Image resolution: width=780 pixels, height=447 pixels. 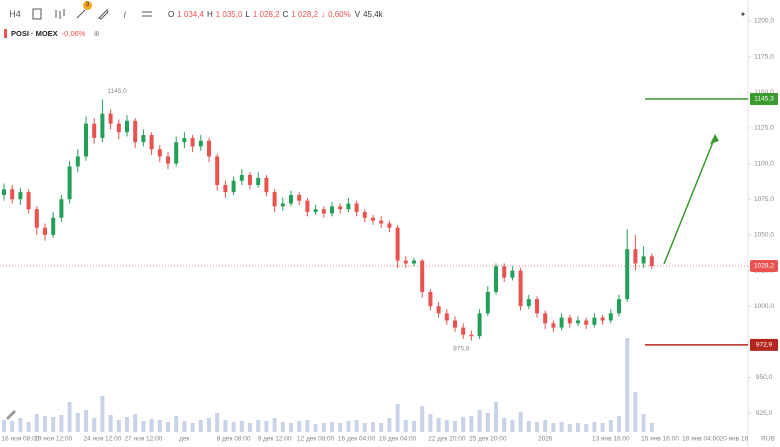 What do you see at coordinates (764, 92) in the screenshot?
I see `y-tick-label: 1150,0` at bounding box center [764, 92].